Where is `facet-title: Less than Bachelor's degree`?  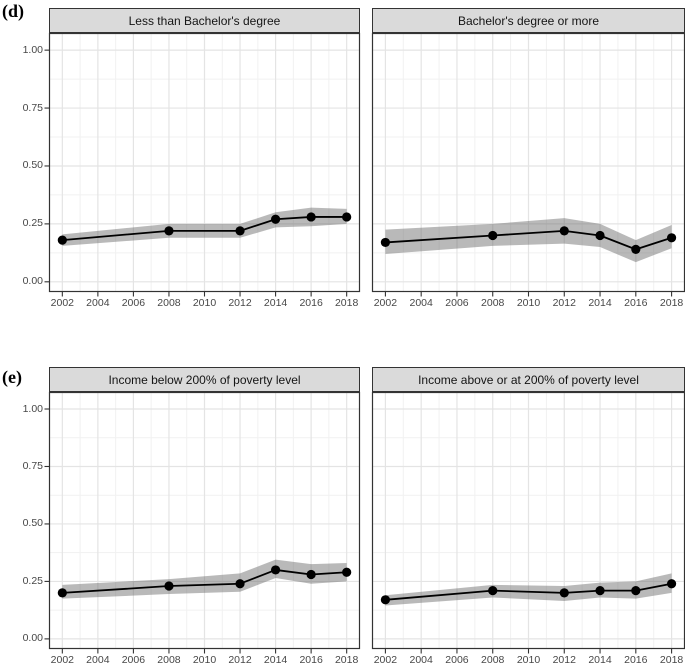 facet-title: Less than Bachelor's degree is located at coordinates (204, 20).